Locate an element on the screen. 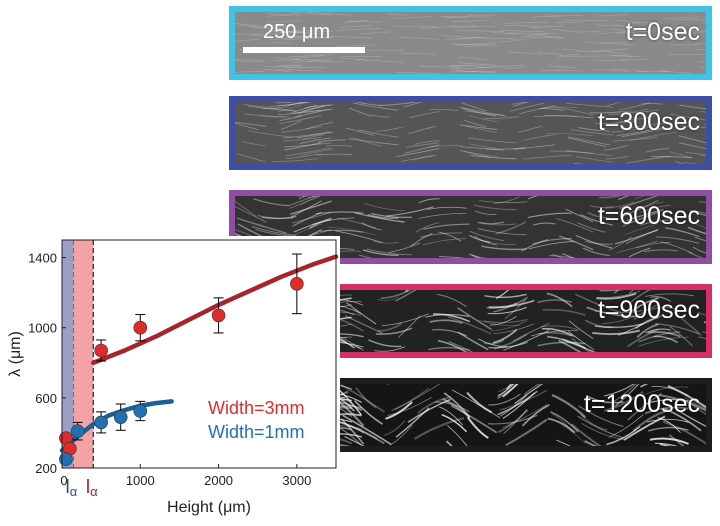 The image size is (720, 526). y-tick-label: 1000 is located at coordinates (42, 328).